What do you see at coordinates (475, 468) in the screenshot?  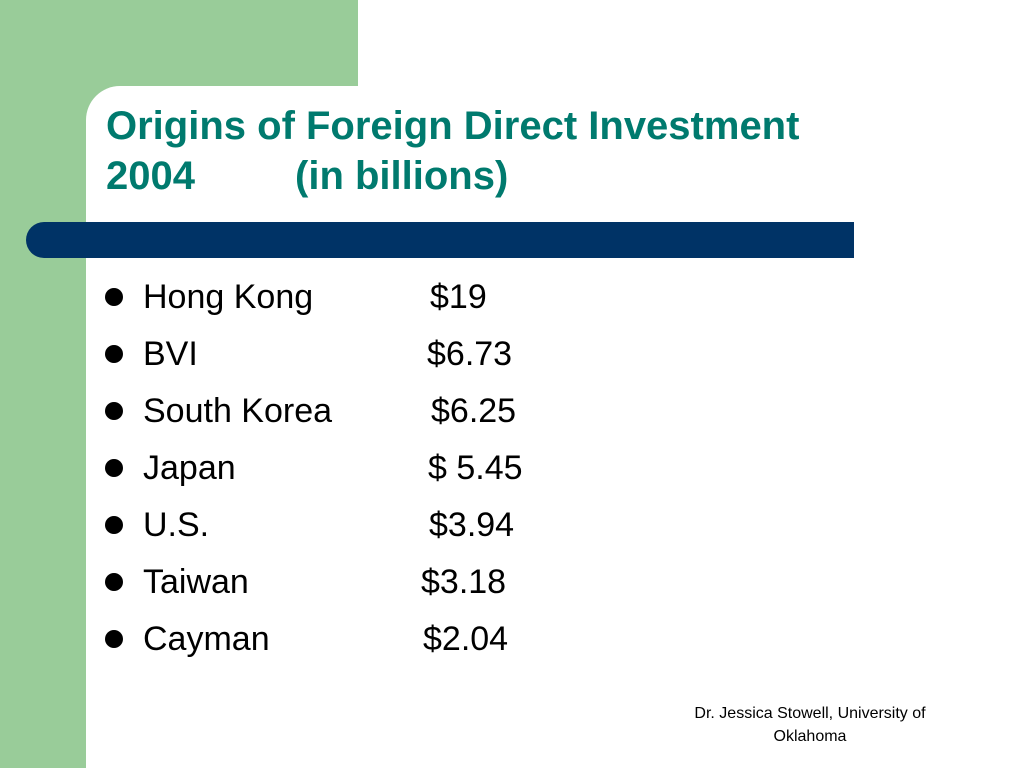 I see `amount-value: $ 5.45` at bounding box center [475, 468].